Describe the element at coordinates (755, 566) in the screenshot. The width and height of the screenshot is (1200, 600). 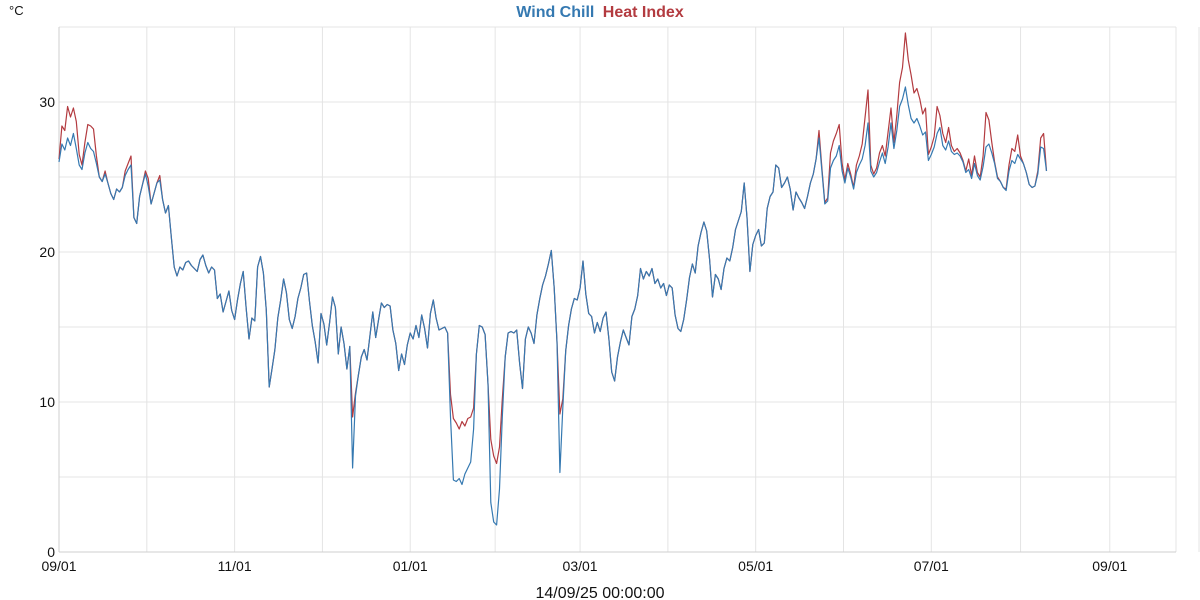
I see `x-tick-label: 05/01` at that location.